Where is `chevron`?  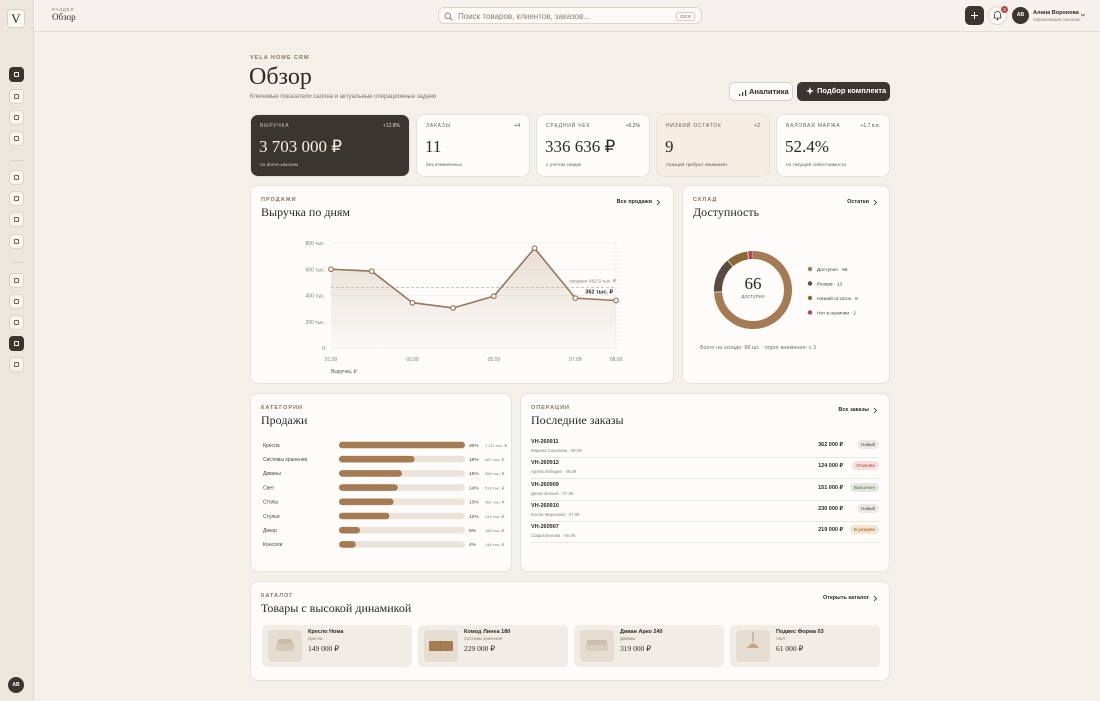
chevron is located at coordinates (658, 202).